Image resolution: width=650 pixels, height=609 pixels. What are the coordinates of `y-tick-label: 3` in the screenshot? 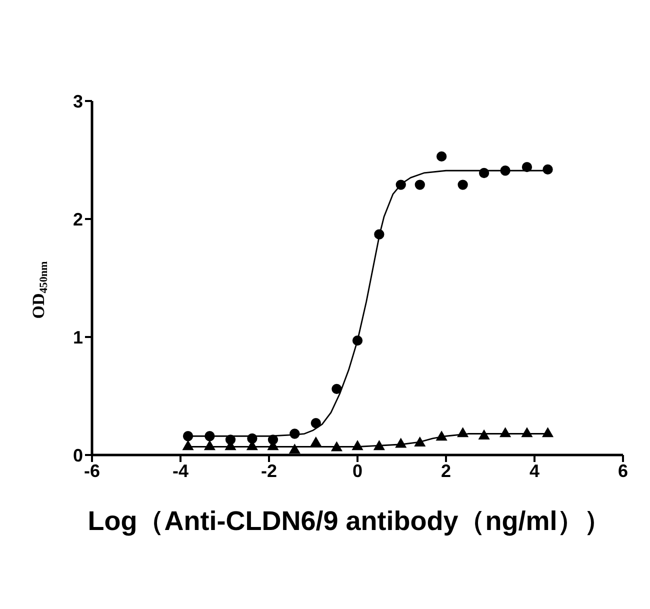 It's located at (77, 101).